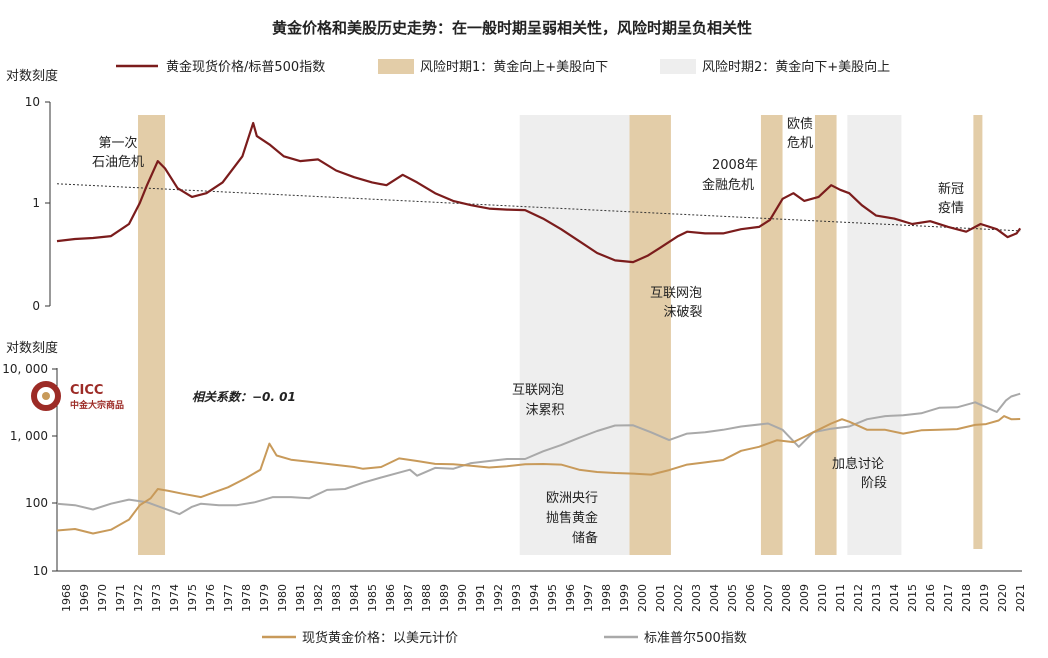 This screenshot has height=658, width=1048. Describe the element at coordinates (585, 538) in the screenshot. I see `annot-ecb-3: 储备` at that location.